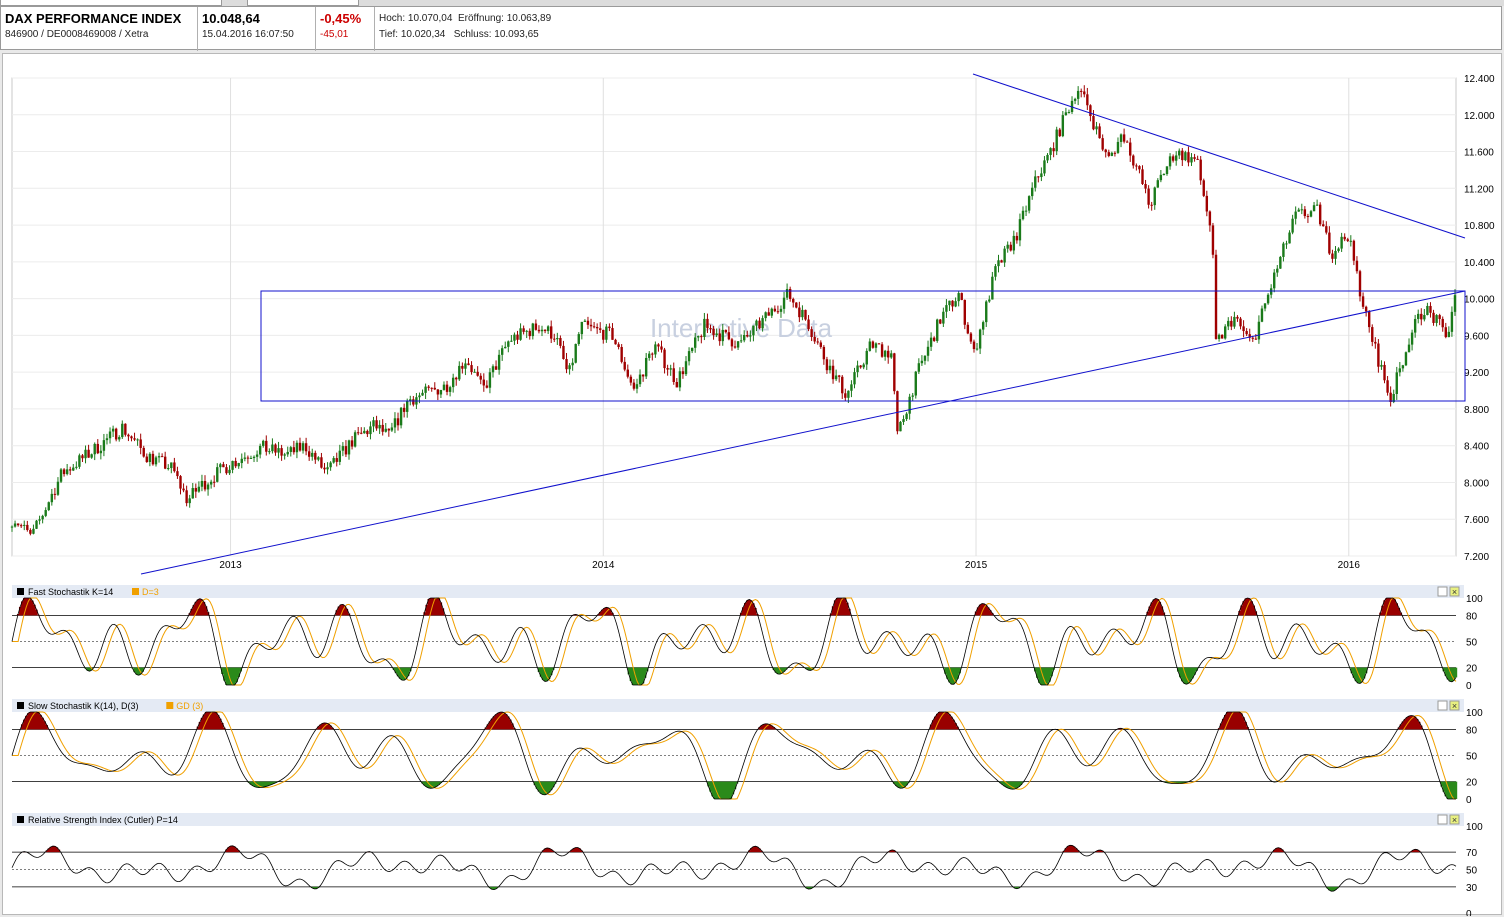 The height and width of the screenshot is (917, 1504). I want to click on indicator-title-bar, so click(738, 705).